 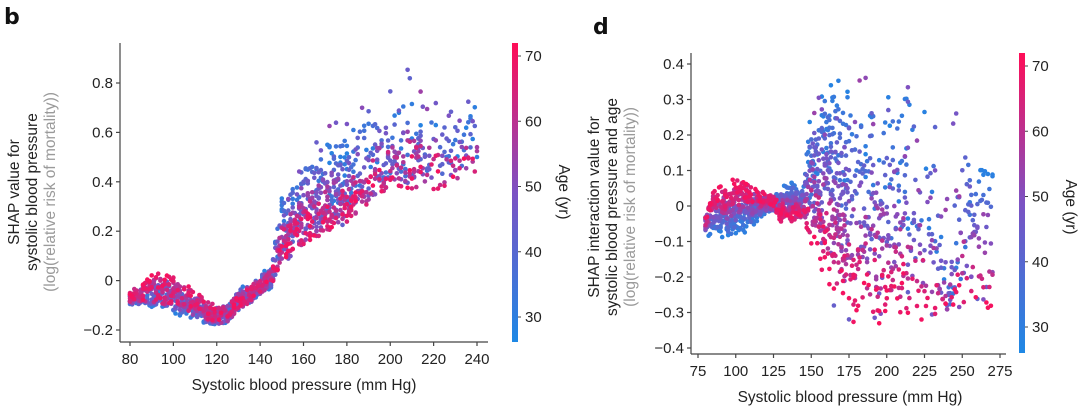 I want to click on x-tick-label: 200, so click(x=886, y=371).